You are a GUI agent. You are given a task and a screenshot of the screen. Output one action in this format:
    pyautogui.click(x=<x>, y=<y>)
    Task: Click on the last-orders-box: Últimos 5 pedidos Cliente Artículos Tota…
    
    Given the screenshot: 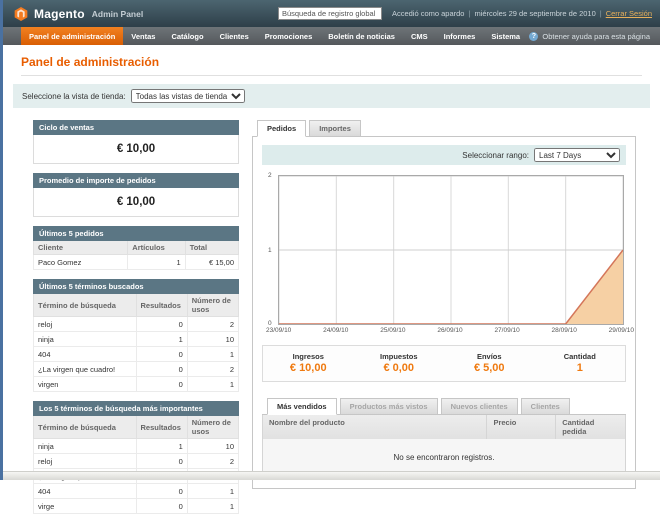 What is the action you would take?
    pyautogui.click(x=136, y=248)
    